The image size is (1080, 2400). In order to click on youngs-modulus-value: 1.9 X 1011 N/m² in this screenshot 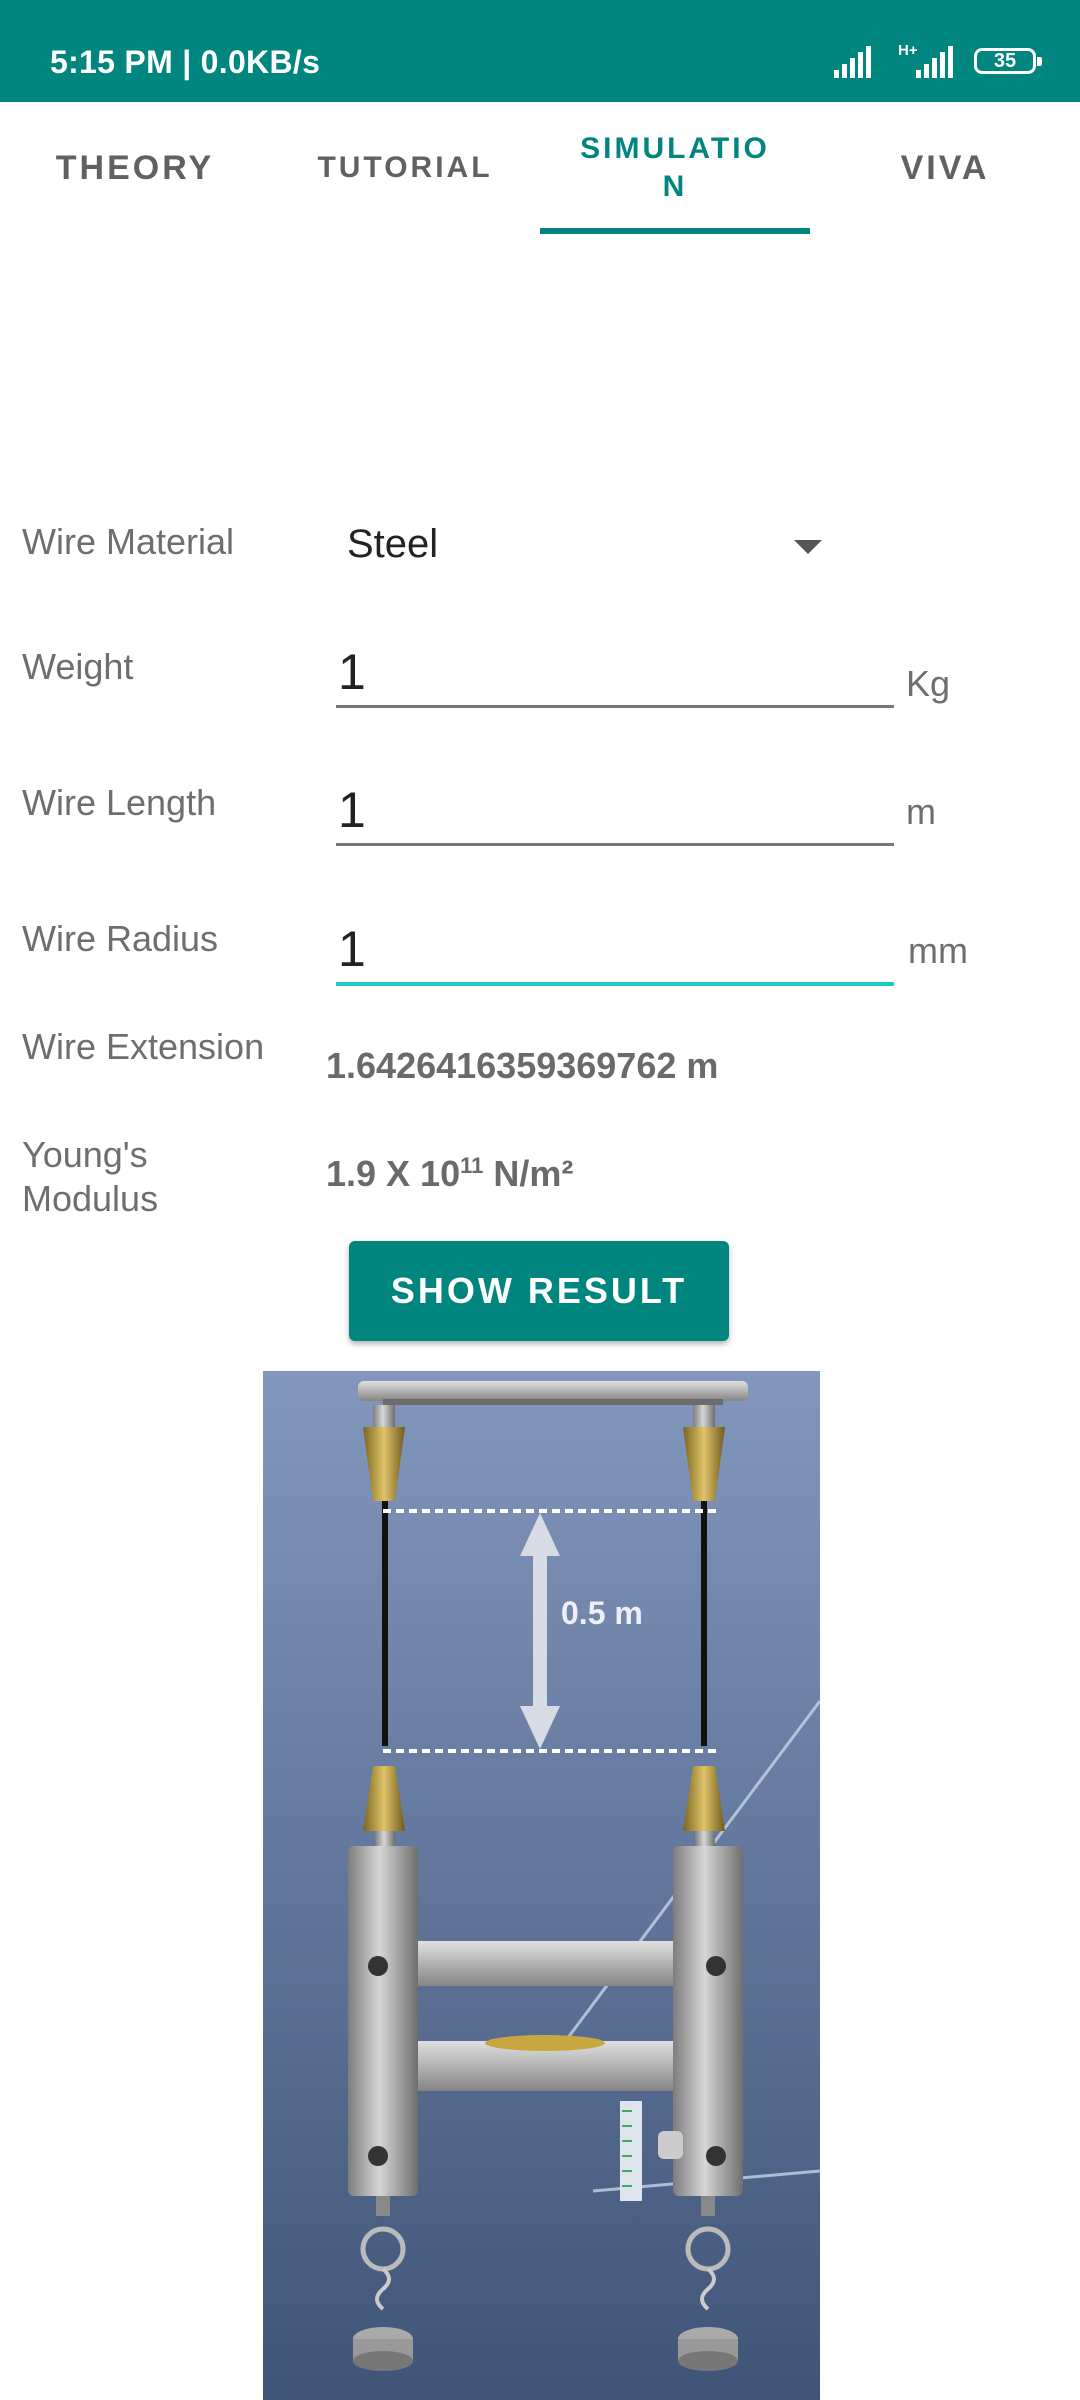, I will do `click(449, 1174)`.